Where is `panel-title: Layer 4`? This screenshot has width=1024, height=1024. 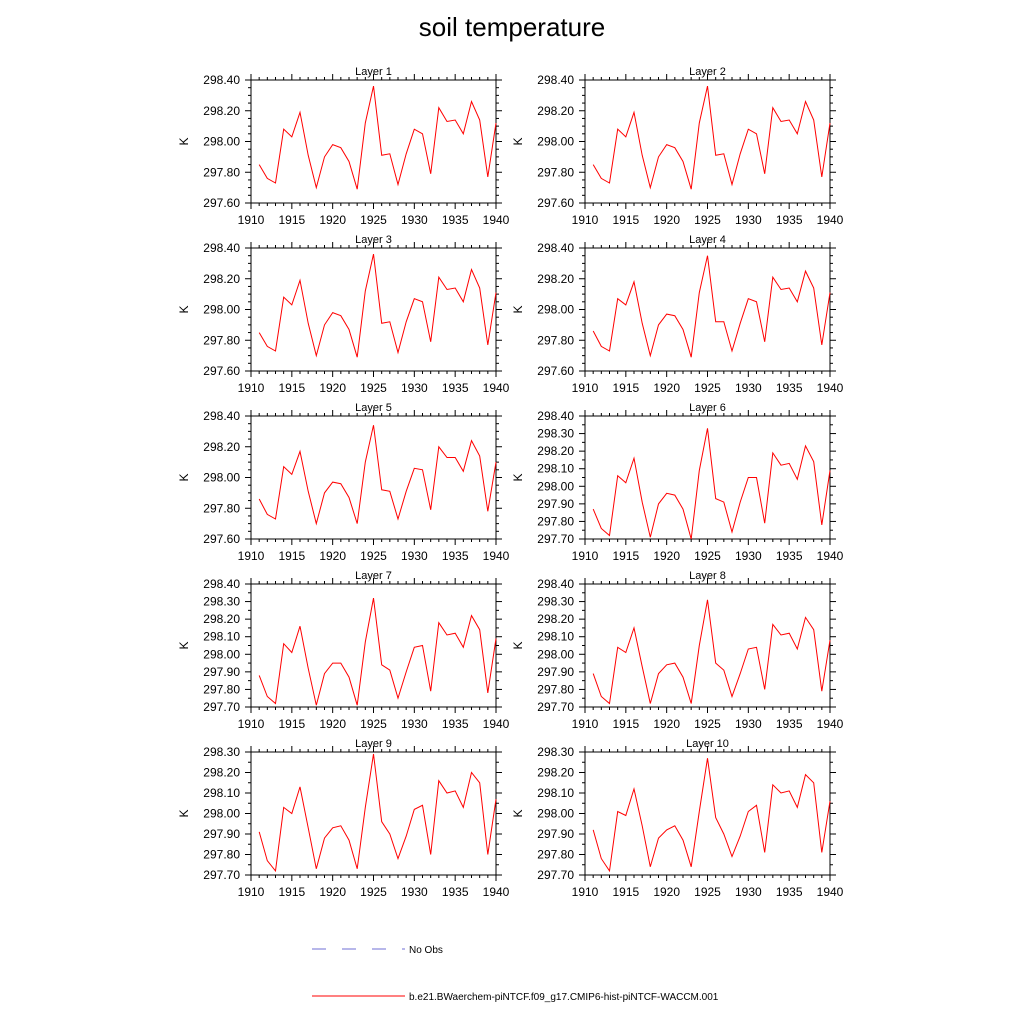
panel-title: Layer 4 is located at coordinates (707, 240).